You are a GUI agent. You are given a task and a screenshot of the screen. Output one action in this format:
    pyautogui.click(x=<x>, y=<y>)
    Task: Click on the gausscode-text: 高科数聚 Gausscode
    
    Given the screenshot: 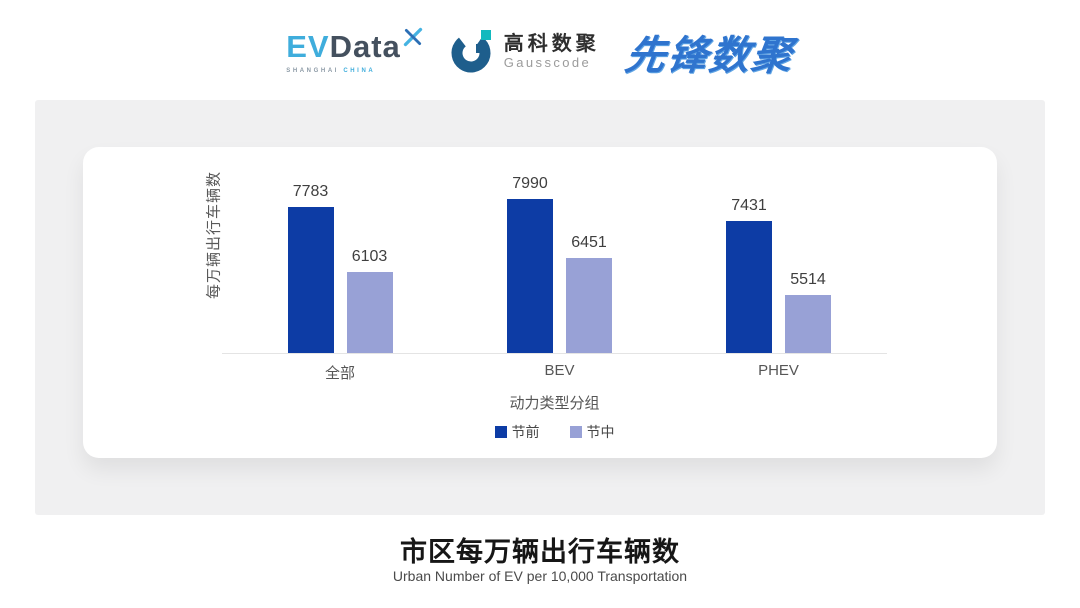 What is the action you would take?
    pyautogui.click(x=552, y=52)
    